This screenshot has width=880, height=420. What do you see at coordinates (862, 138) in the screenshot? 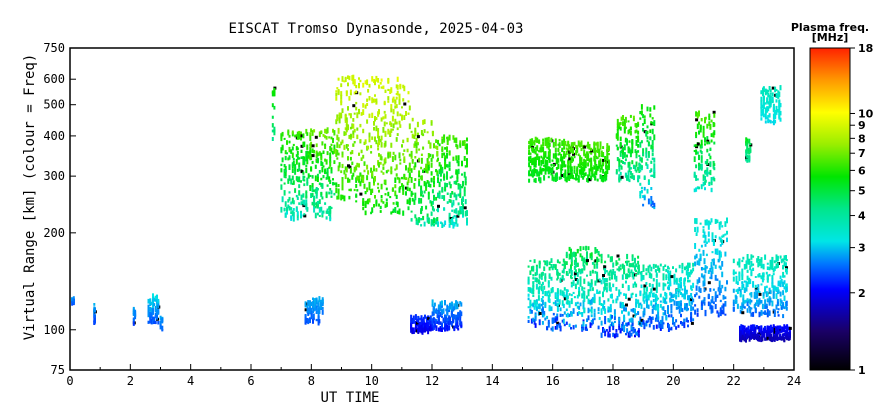
I see `colorbar-tick-label: 8` at bounding box center [862, 138].